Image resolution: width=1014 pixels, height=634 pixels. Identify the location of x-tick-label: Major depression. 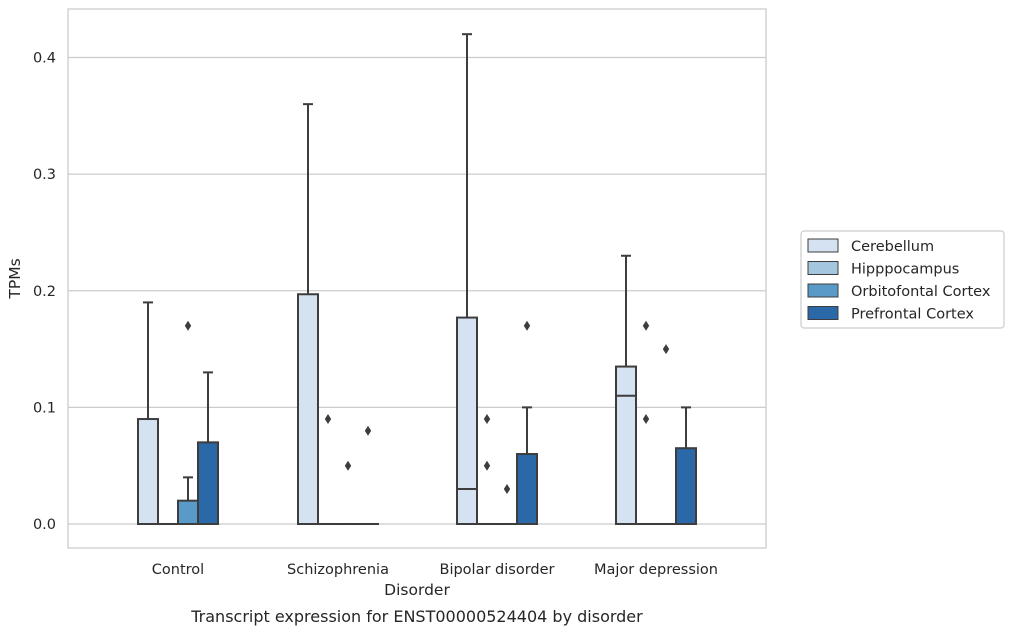
(656, 570).